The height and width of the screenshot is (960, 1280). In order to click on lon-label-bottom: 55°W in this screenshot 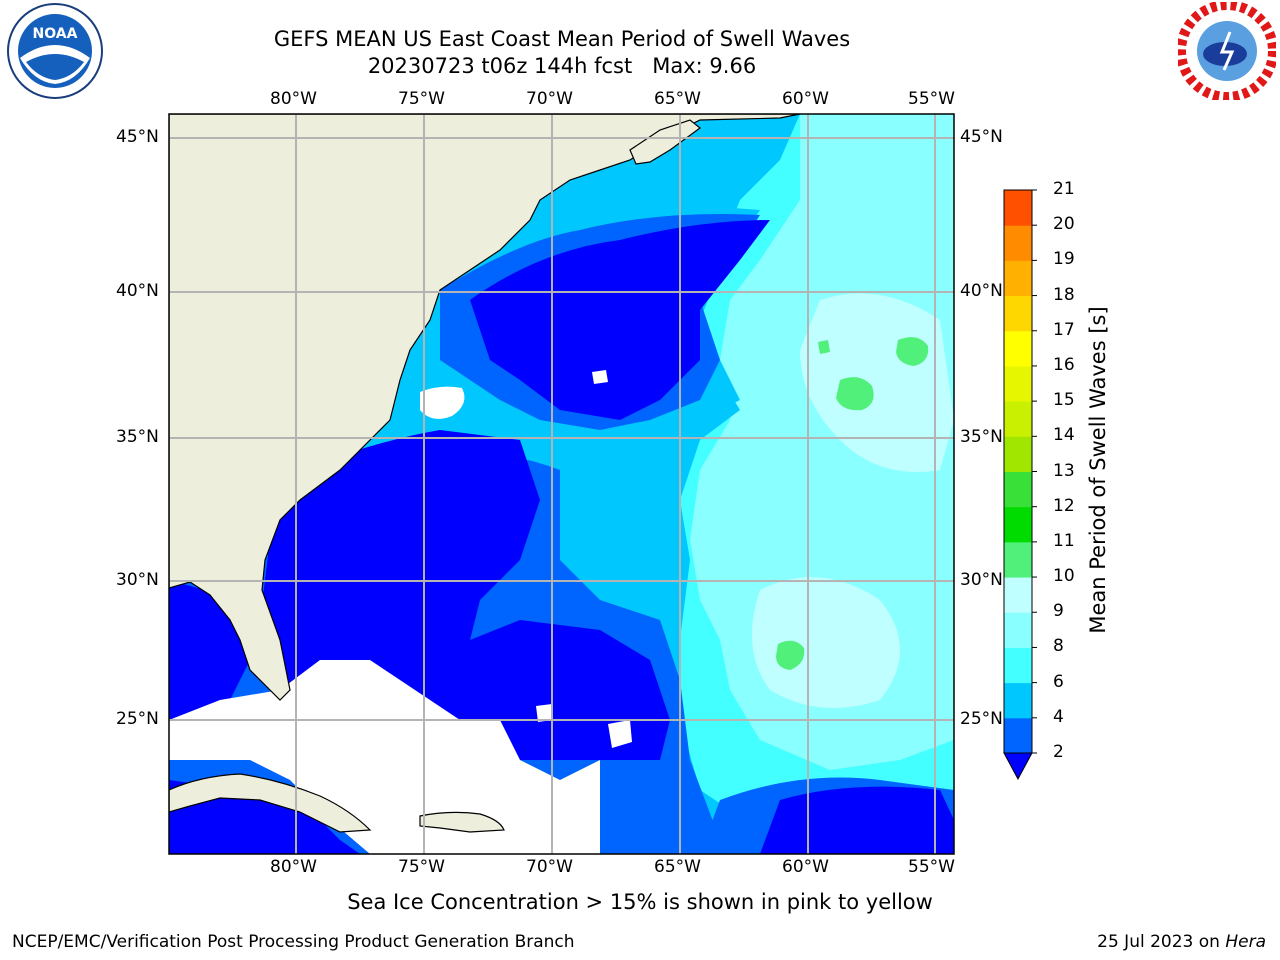, I will do `click(931, 867)`.